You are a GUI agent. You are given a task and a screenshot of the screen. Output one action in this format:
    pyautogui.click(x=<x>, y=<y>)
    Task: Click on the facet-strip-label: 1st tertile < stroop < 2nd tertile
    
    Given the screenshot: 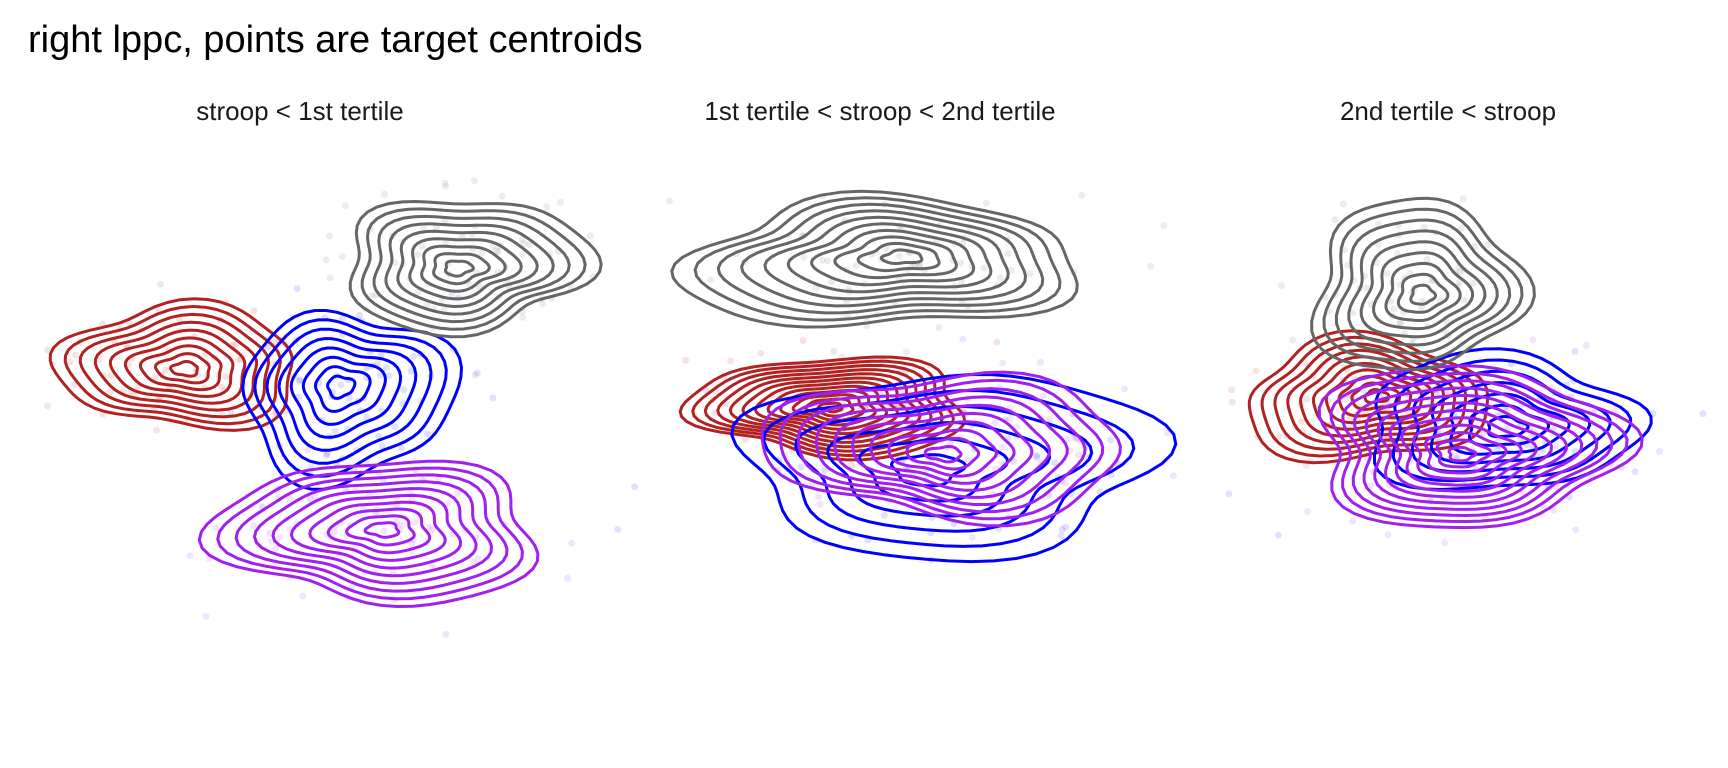 What is the action you would take?
    pyautogui.click(x=879, y=111)
    